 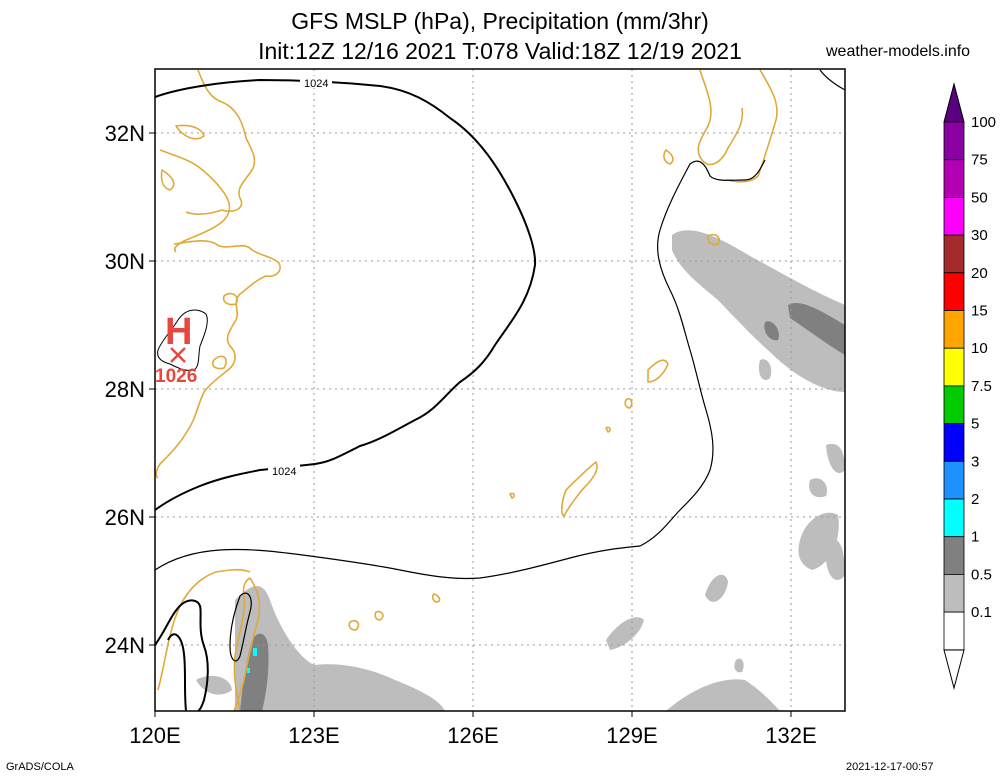 What do you see at coordinates (512, 495) in the screenshot?
I see `coast-island-d` at bounding box center [512, 495].